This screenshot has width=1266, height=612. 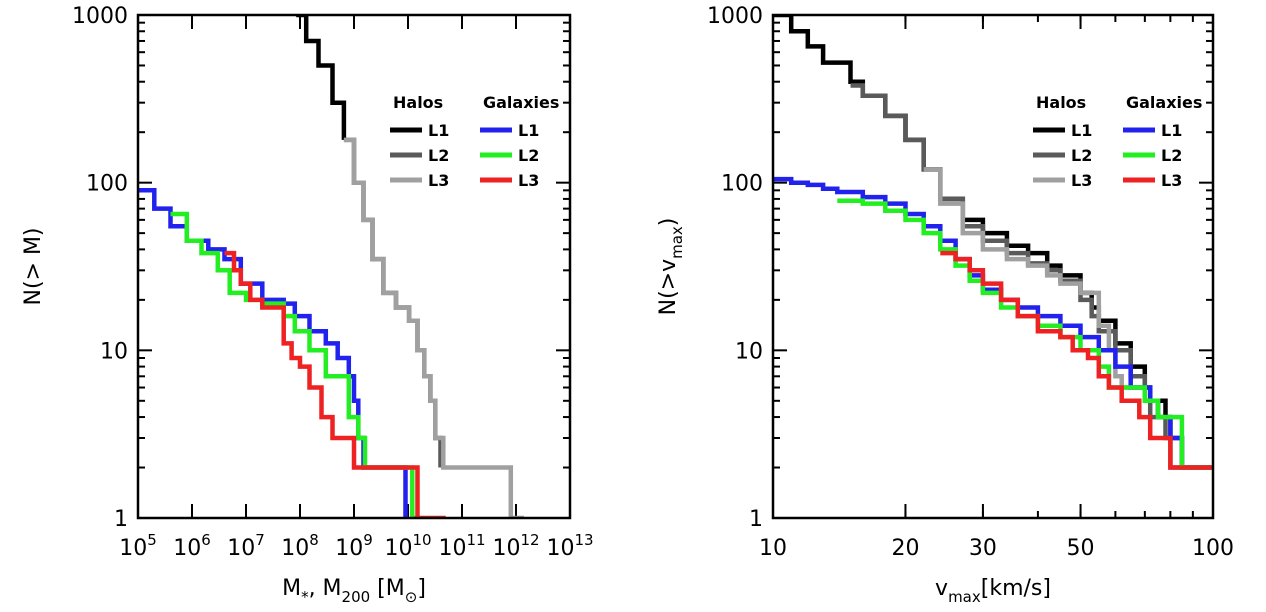 What do you see at coordinates (321, 77) in the screenshot?
I see `halos-l1-line` at bounding box center [321, 77].